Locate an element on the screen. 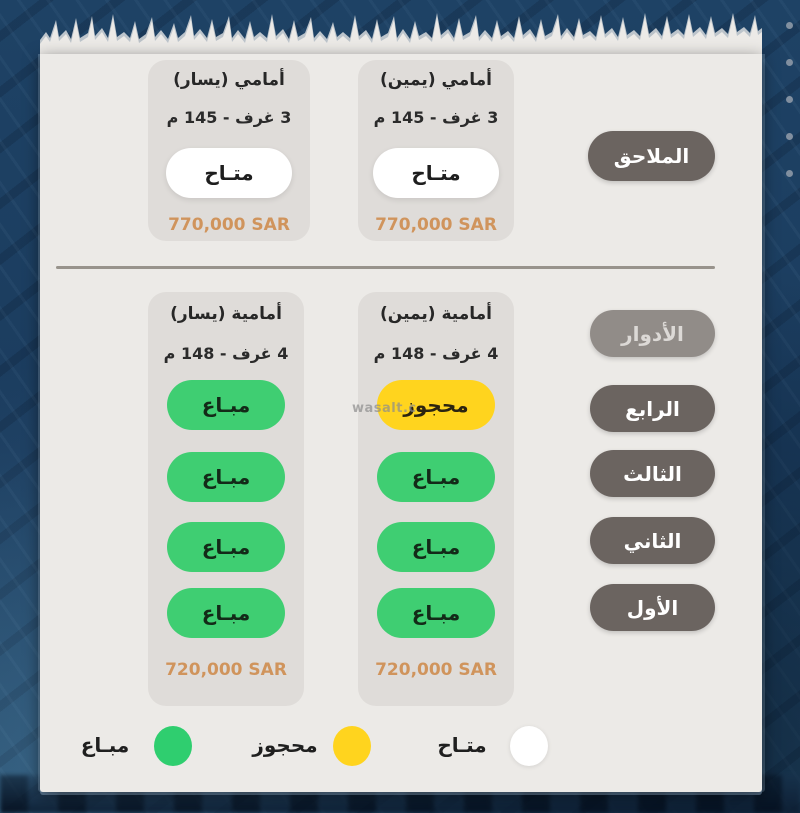 The width and height of the screenshot is (800, 813). unit-name: أمامي (يمين) is located at coordinates (436, 80).